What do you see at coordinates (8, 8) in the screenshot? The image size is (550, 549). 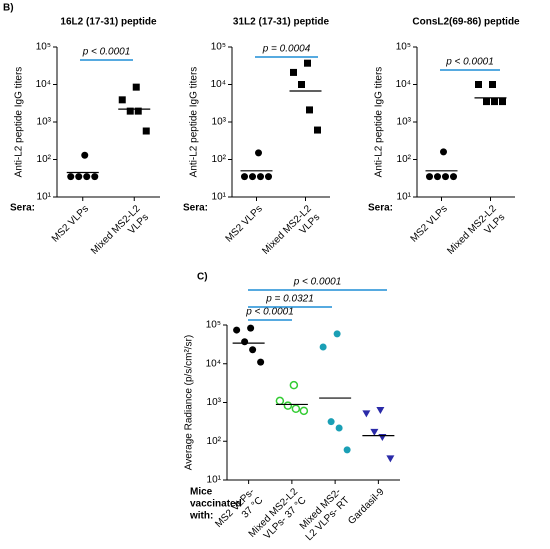 I see `panel-label: B)` at bounding box center [8, 8].